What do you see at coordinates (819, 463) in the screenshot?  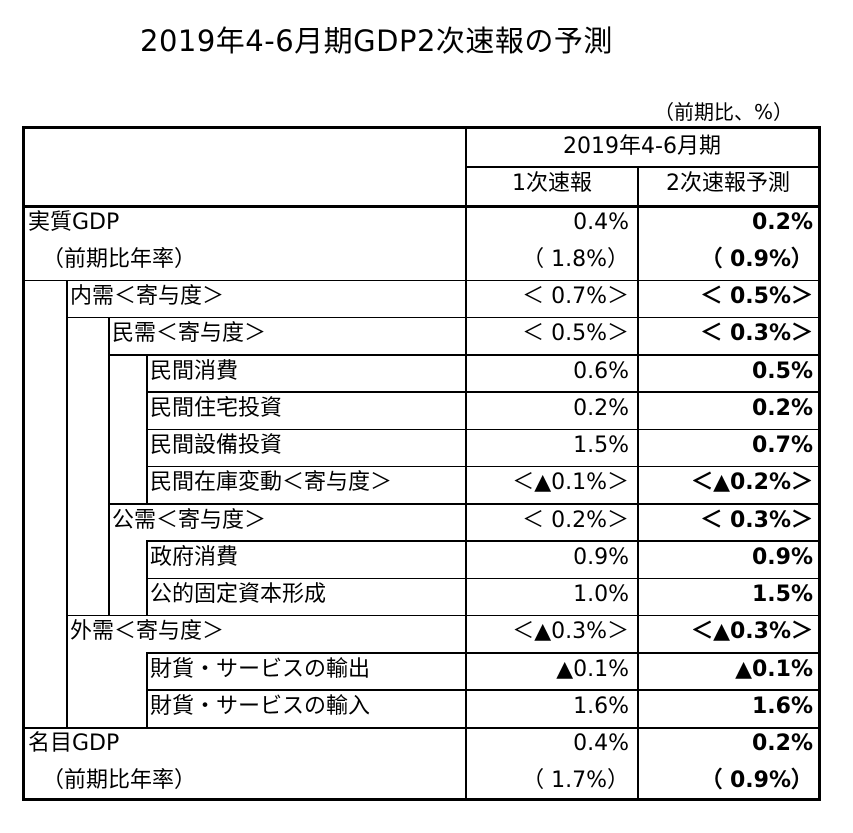 I see `table-border-right` at bounding box center [819, 463].